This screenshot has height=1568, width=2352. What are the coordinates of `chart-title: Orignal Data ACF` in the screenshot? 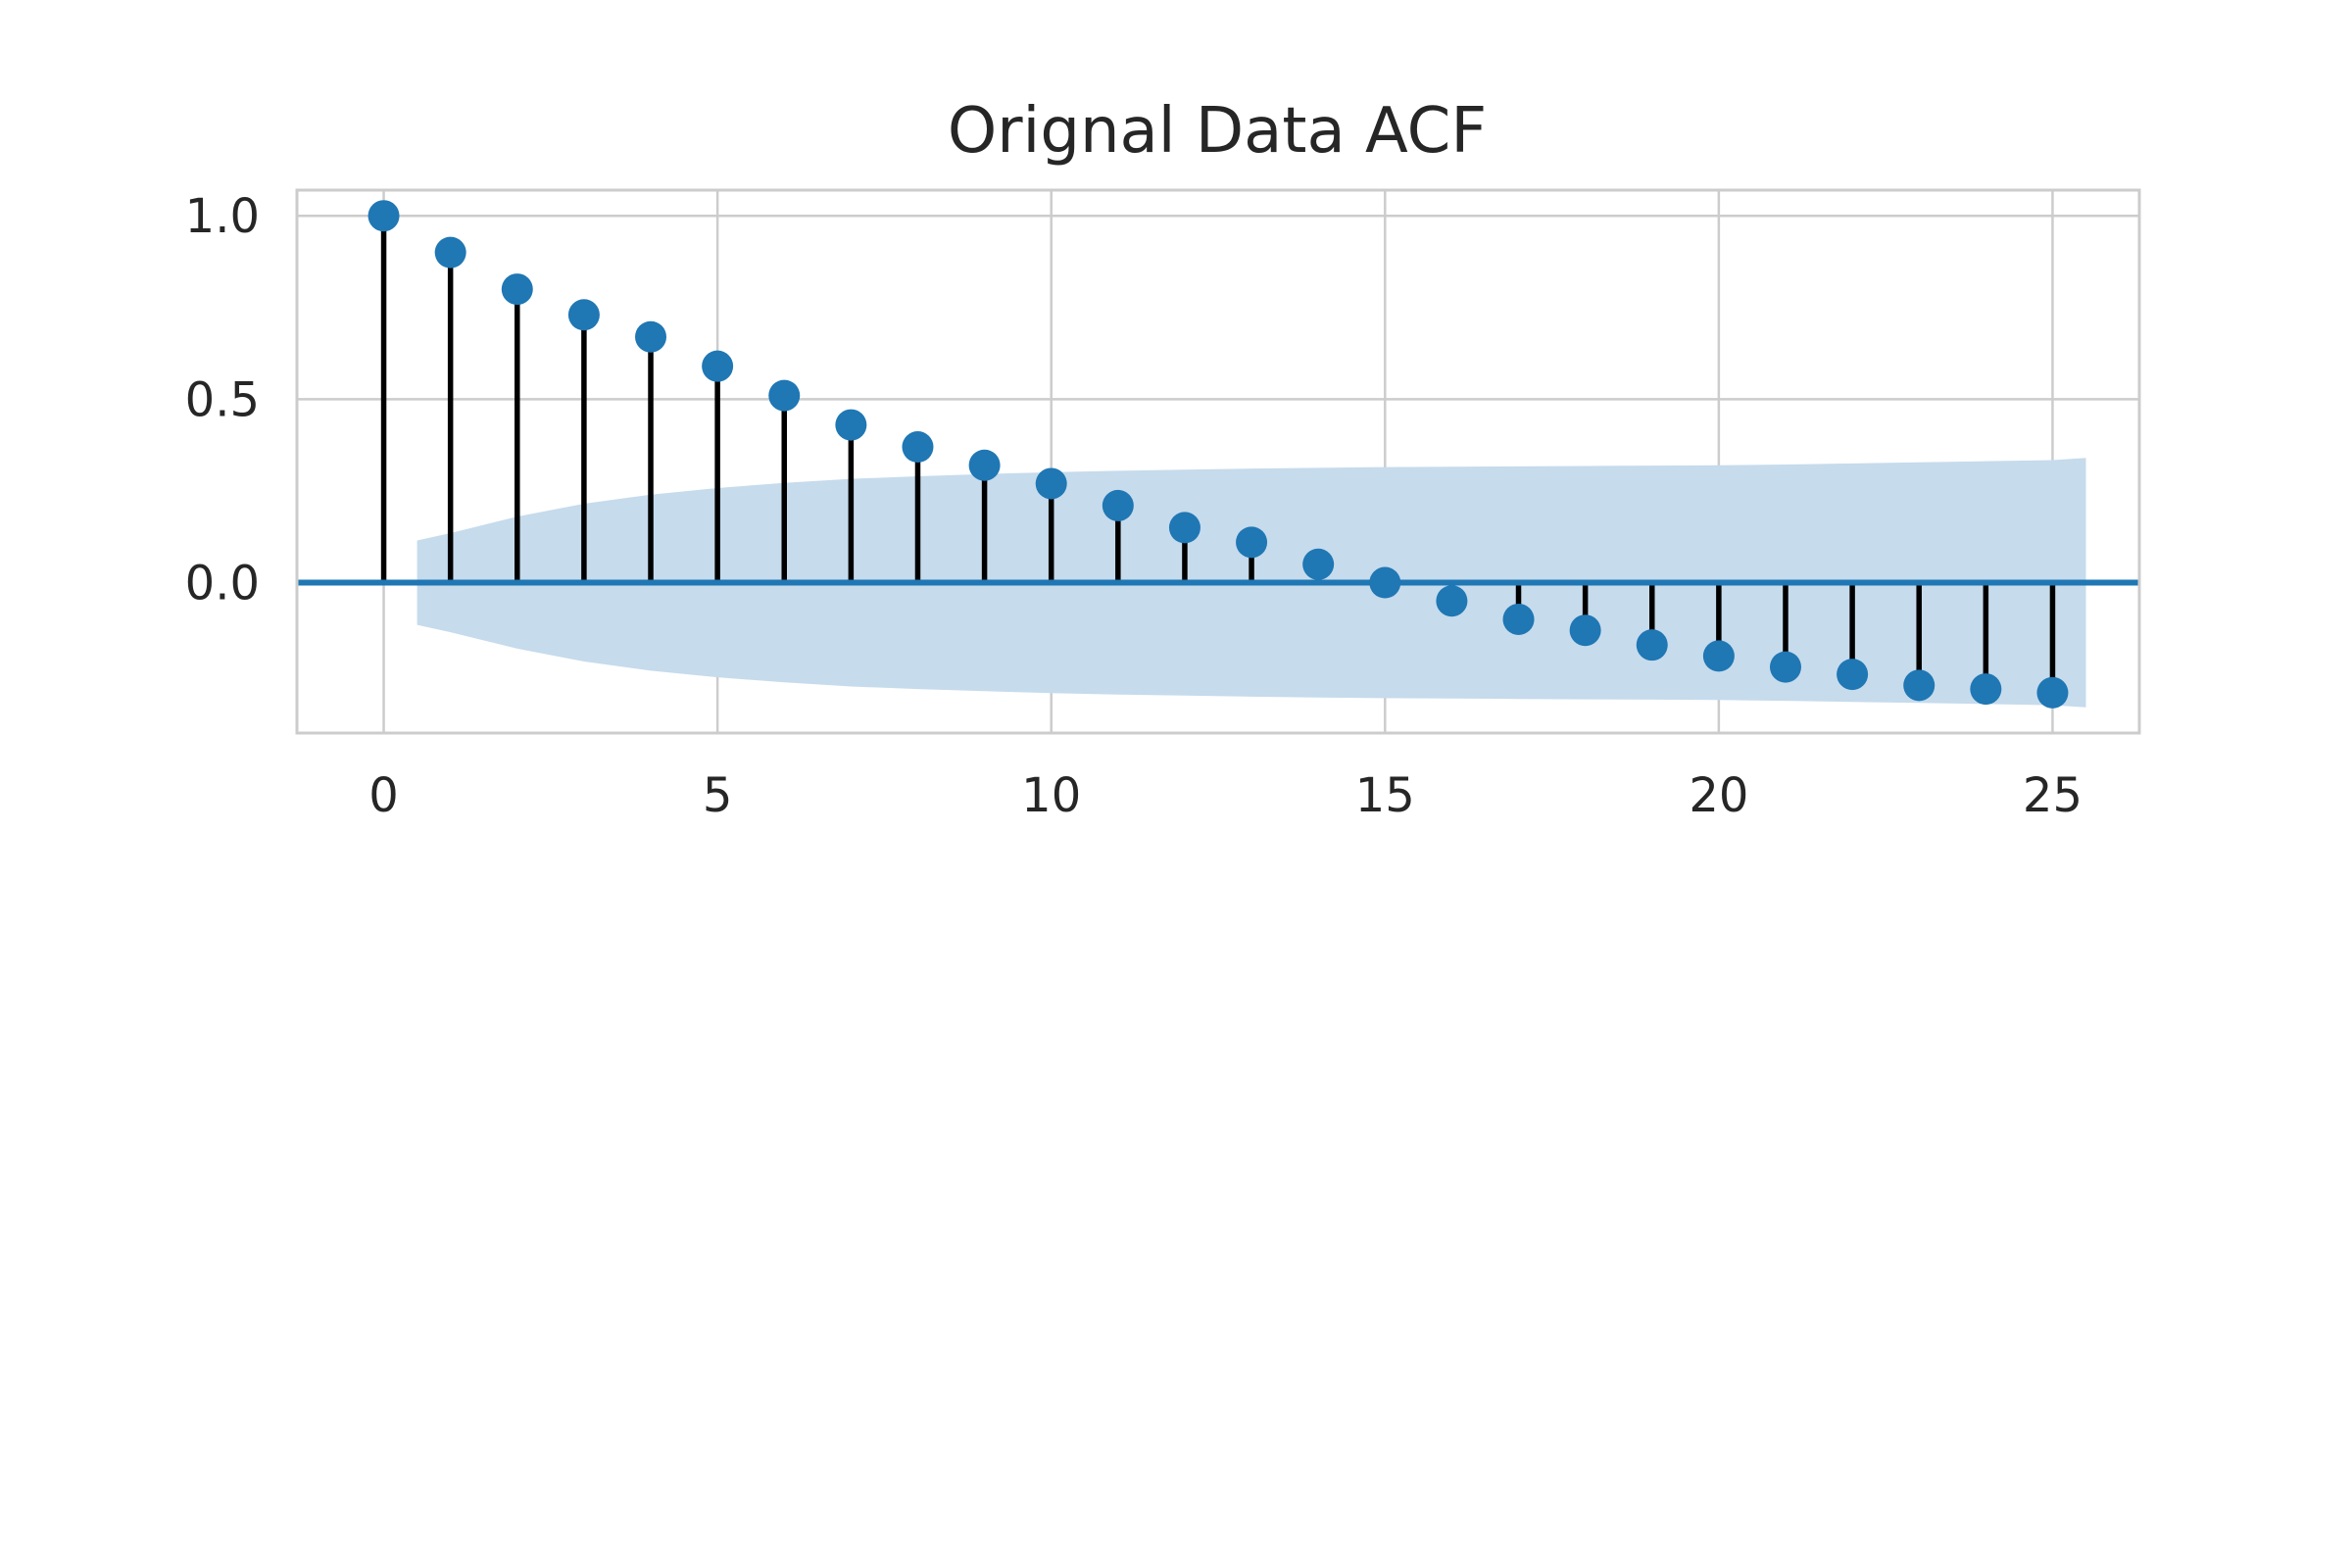 It's located at (1217, 131).